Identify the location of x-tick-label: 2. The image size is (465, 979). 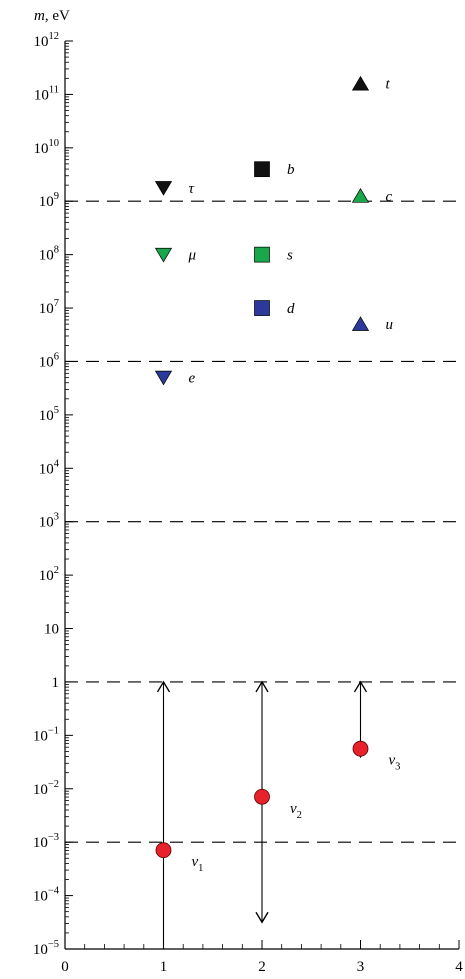
(262, 967).